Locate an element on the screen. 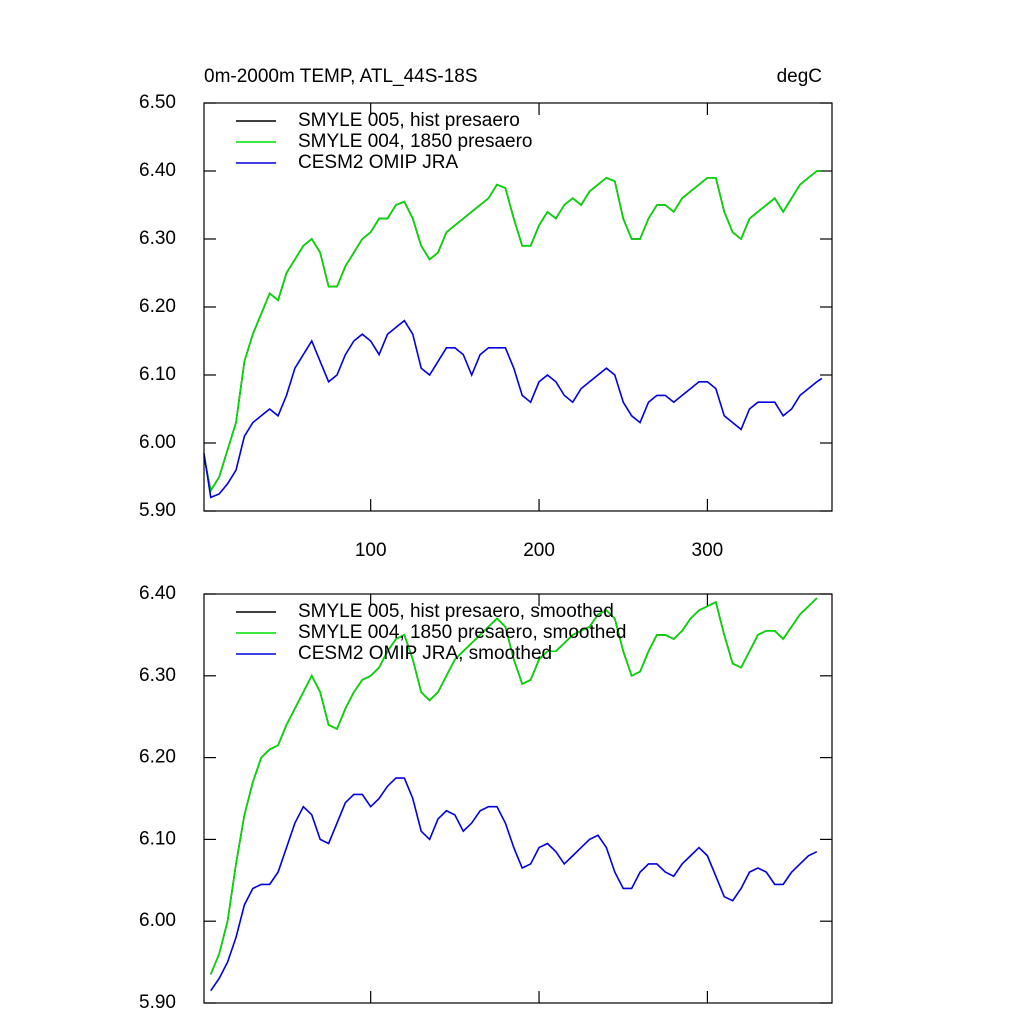 This screenshot has width=1024, height=1024. legend-label: SMYLE 005, hist presaero is located at coordinates (409, 120).